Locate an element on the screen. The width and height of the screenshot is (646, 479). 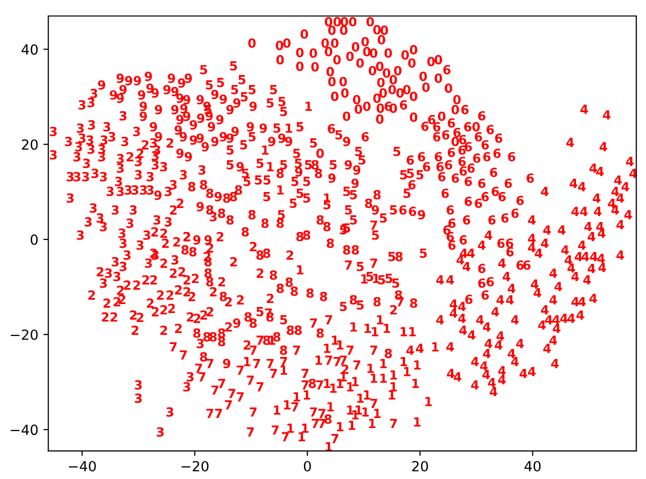
series-label: 9 is located at coordinates (137, 81).